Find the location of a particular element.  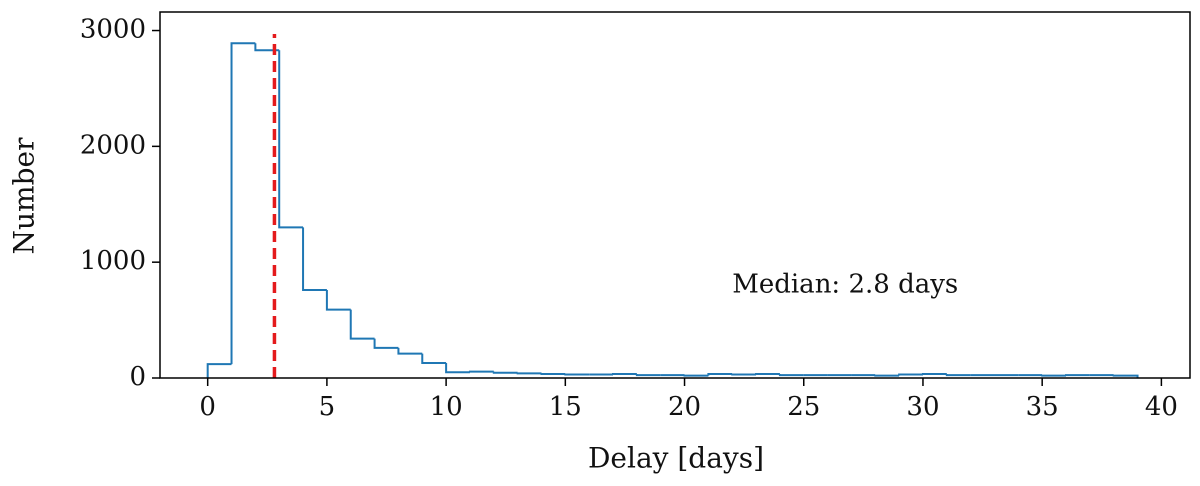

x-tick-label: 10 is located at coordinates (446, 407).